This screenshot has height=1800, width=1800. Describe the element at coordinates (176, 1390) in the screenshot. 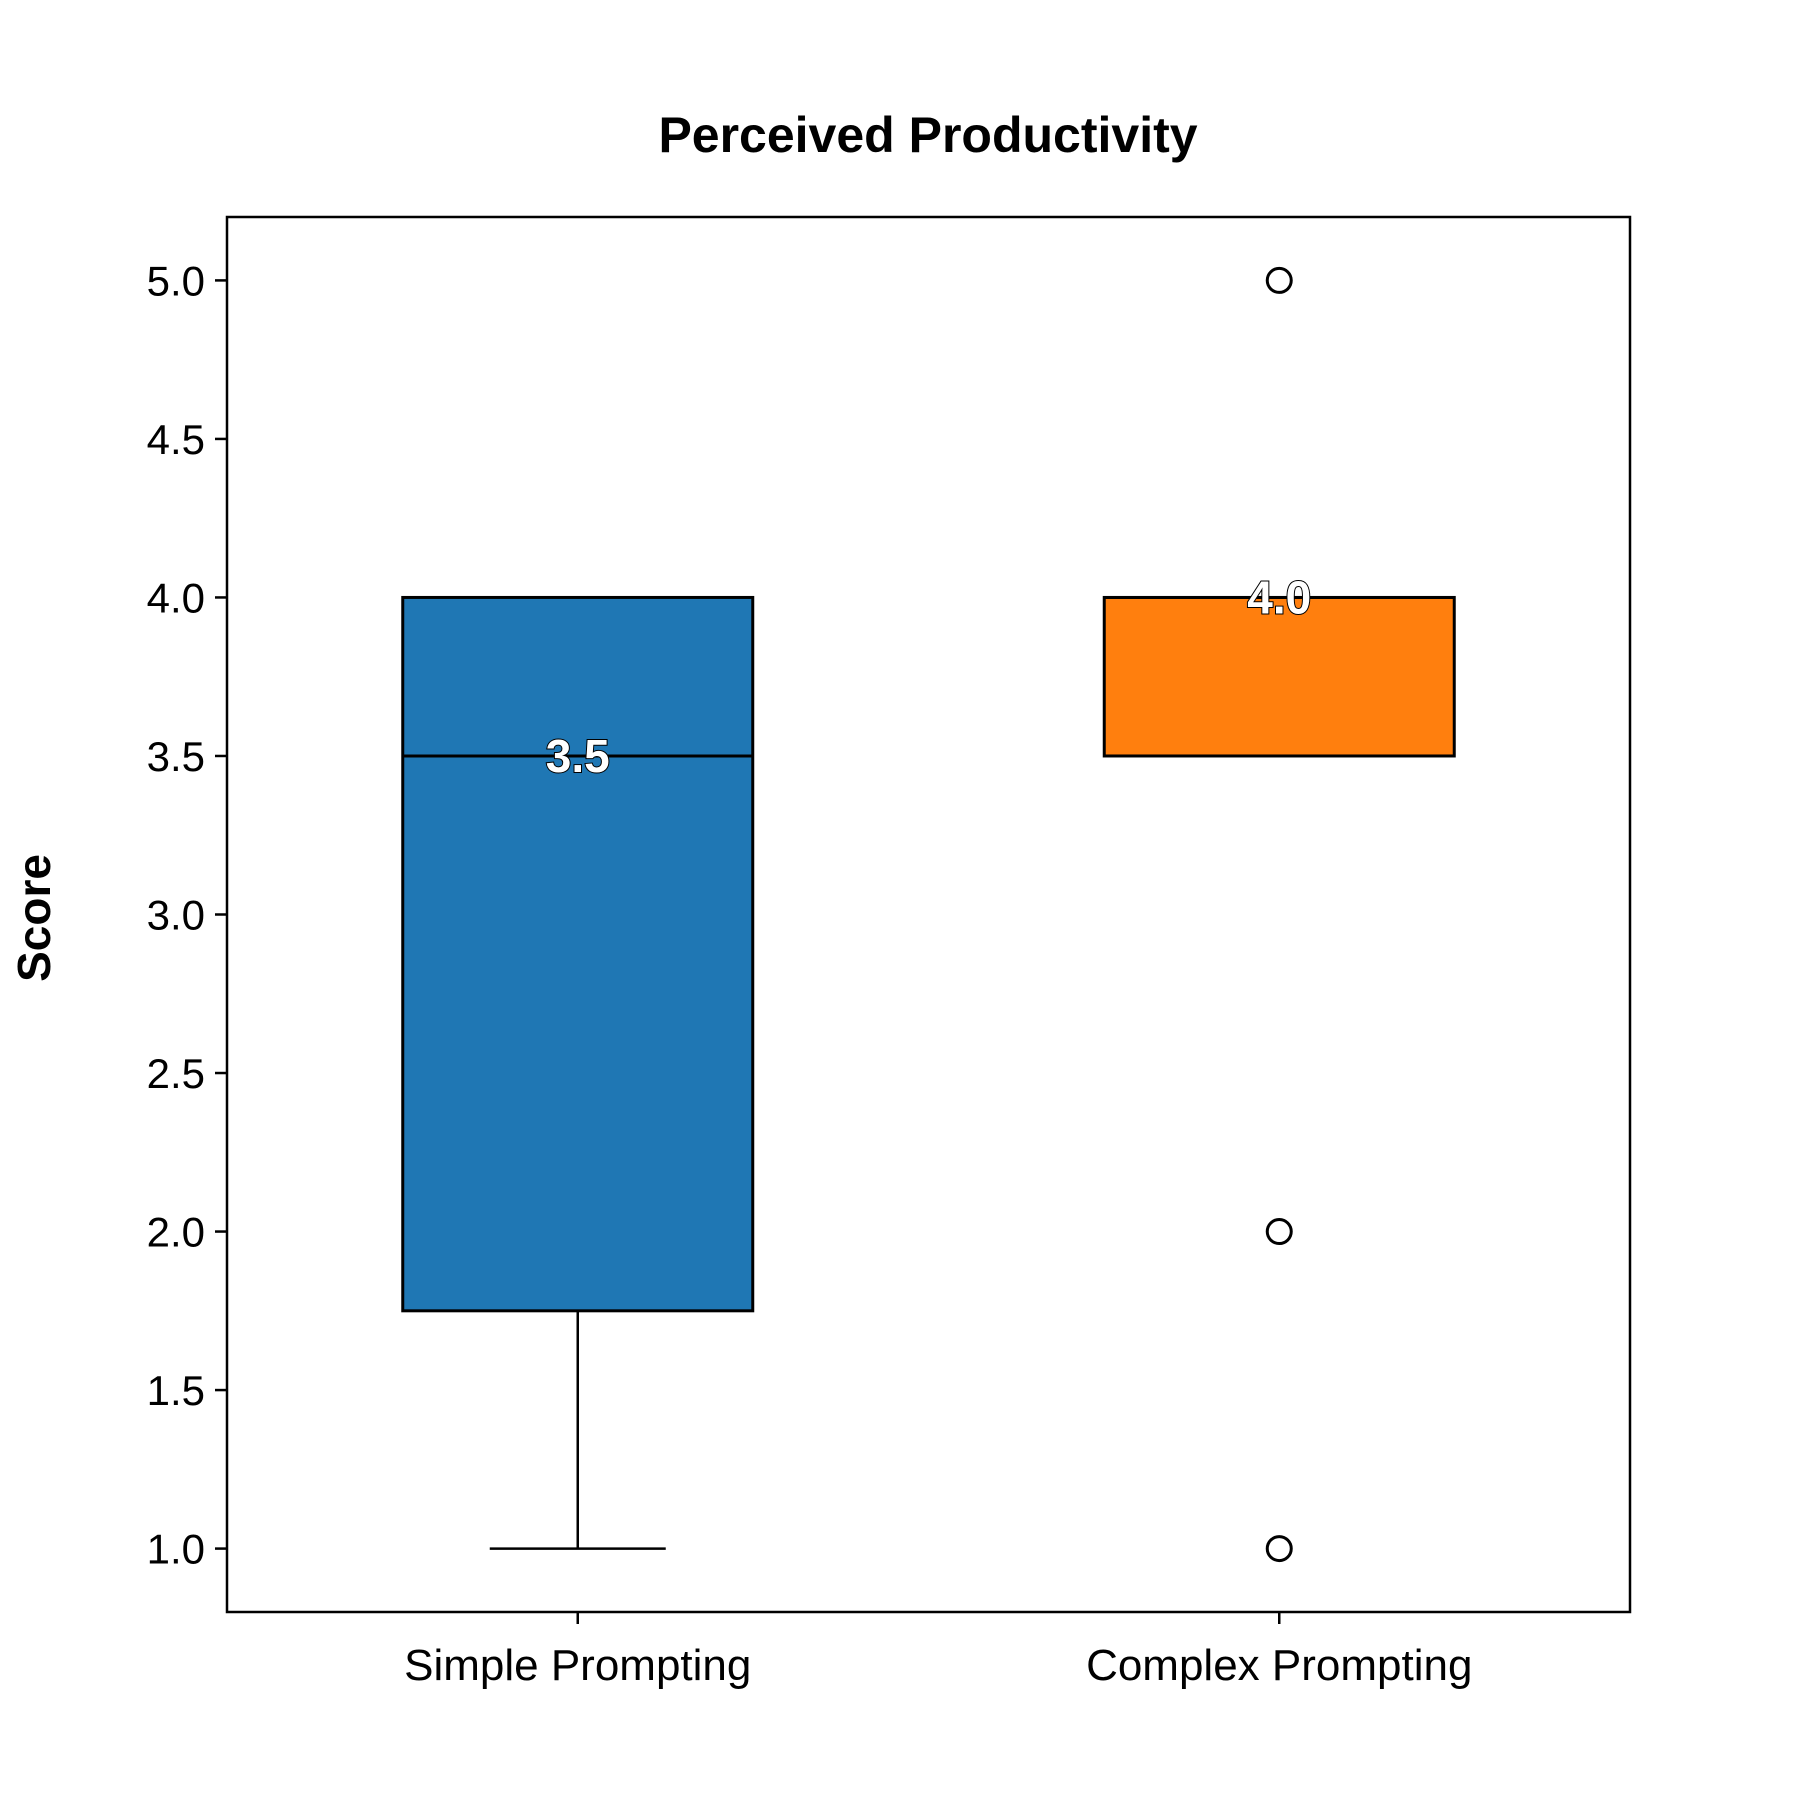

I see `y-tick-label: 1.5` at that location.